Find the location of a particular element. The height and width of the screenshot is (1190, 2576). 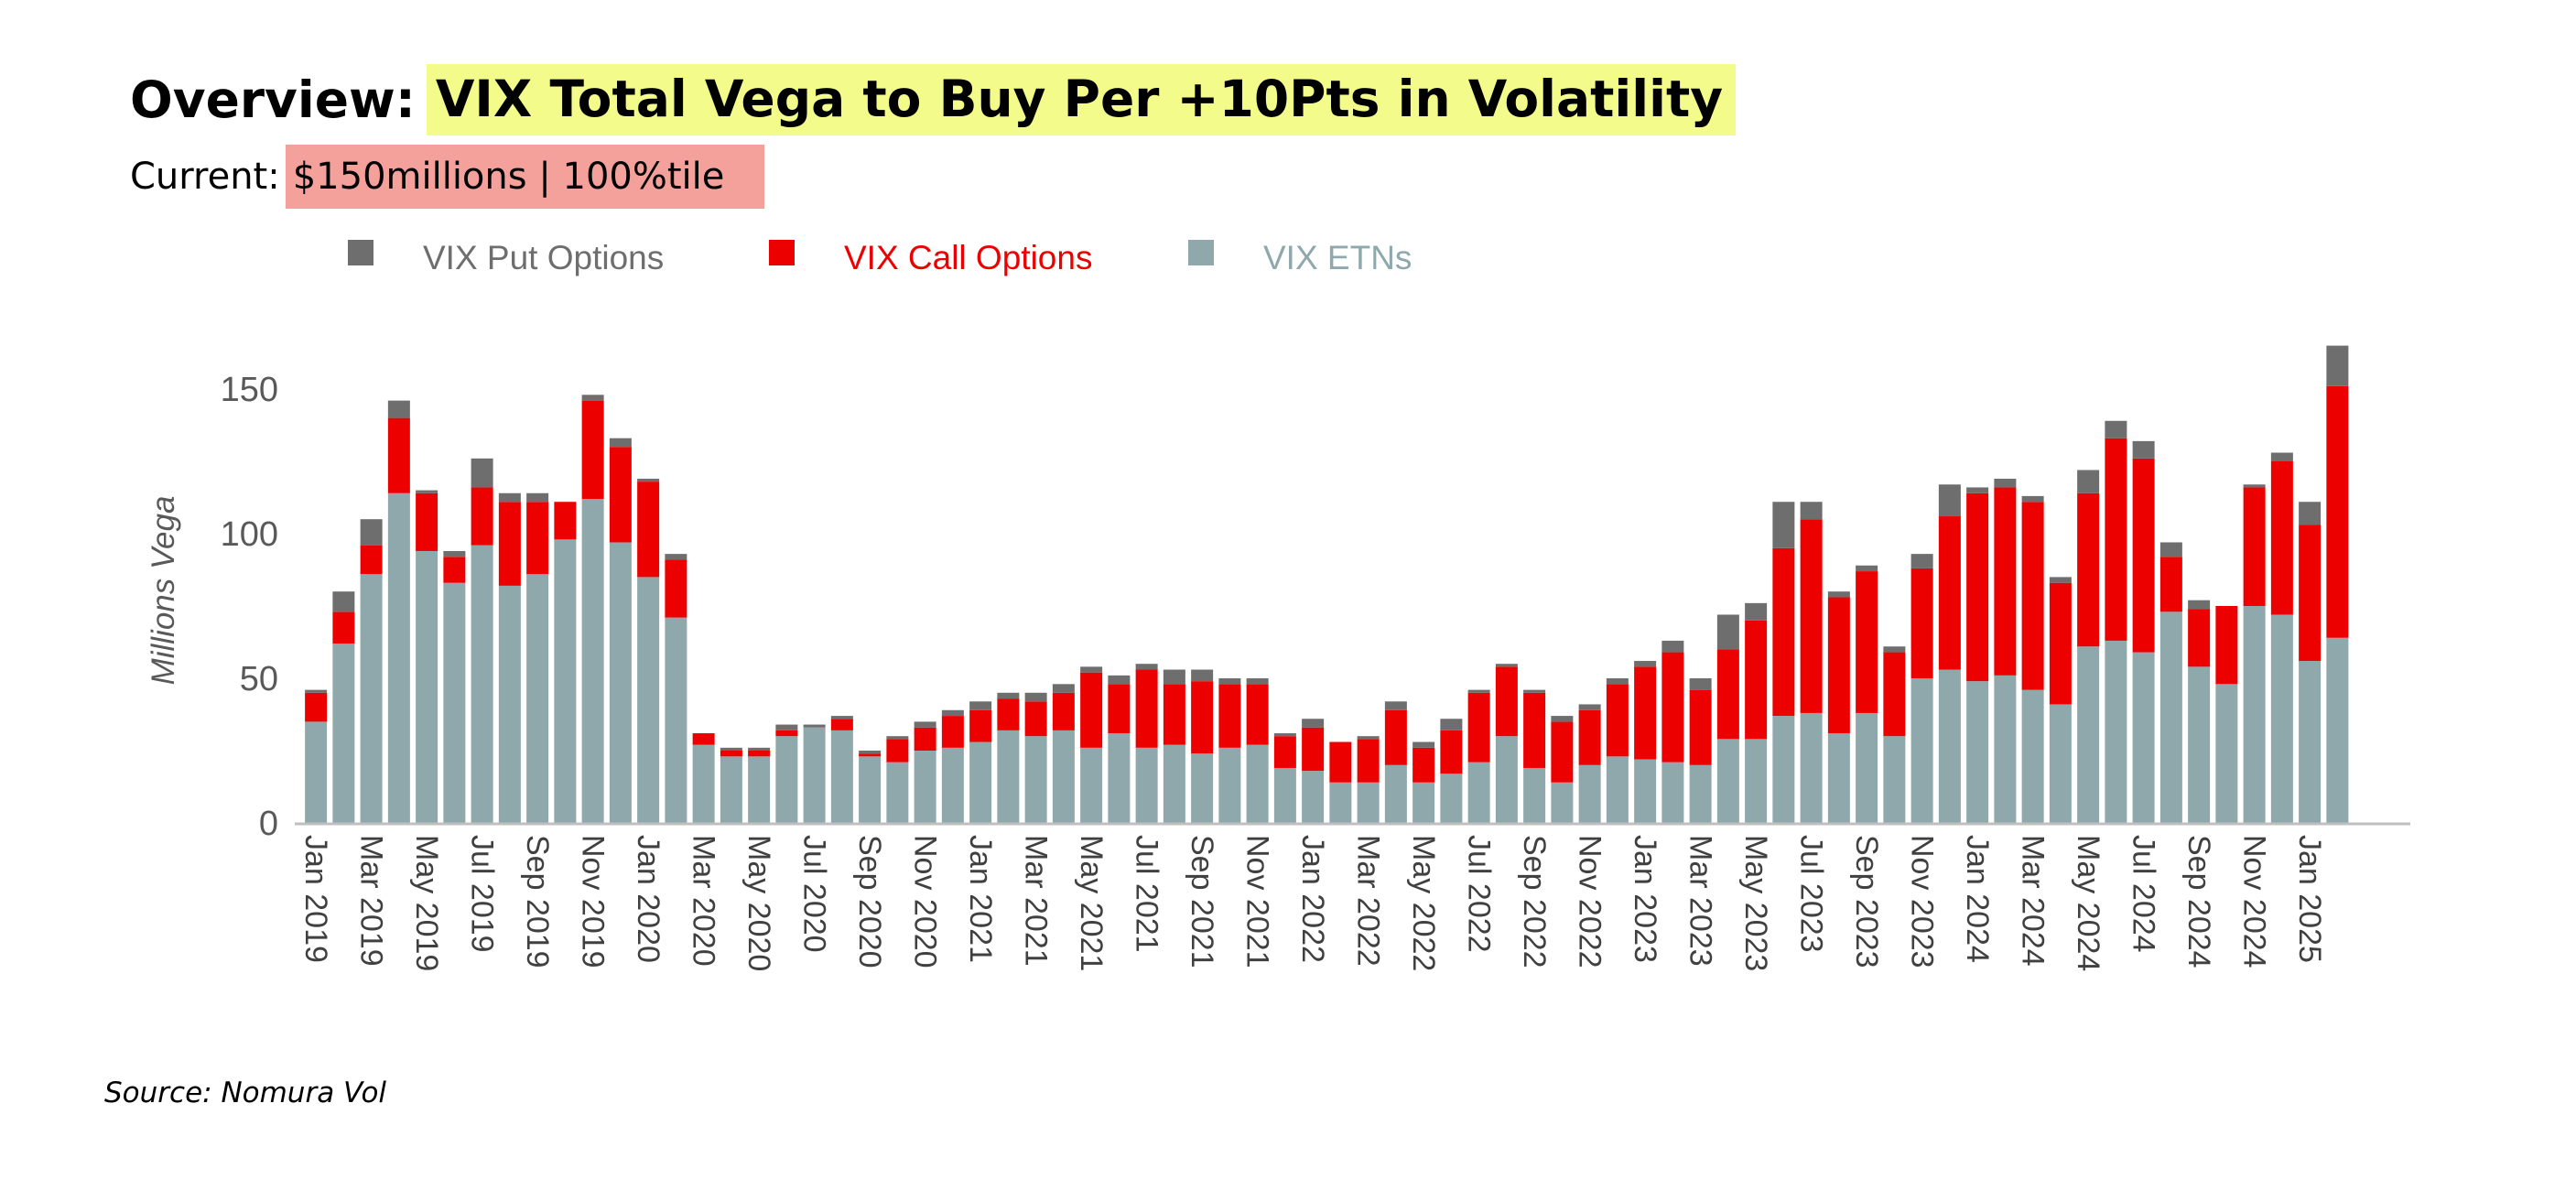

x-tick-label: May 2023 is located at coordinates (1756, 903).